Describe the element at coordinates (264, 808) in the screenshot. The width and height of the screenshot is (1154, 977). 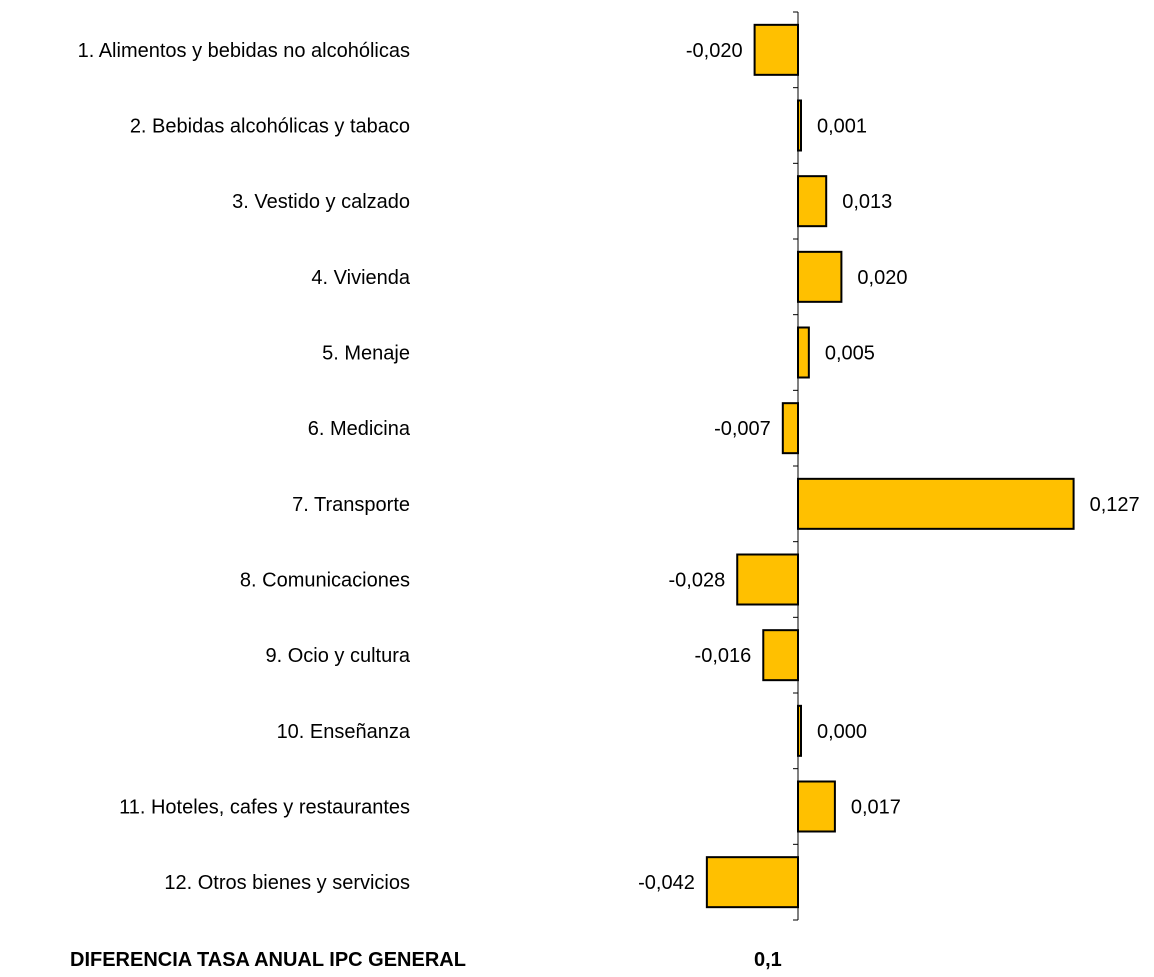
I see `category-label: 11. Hoteles, cafes y restaurantes` at that location.